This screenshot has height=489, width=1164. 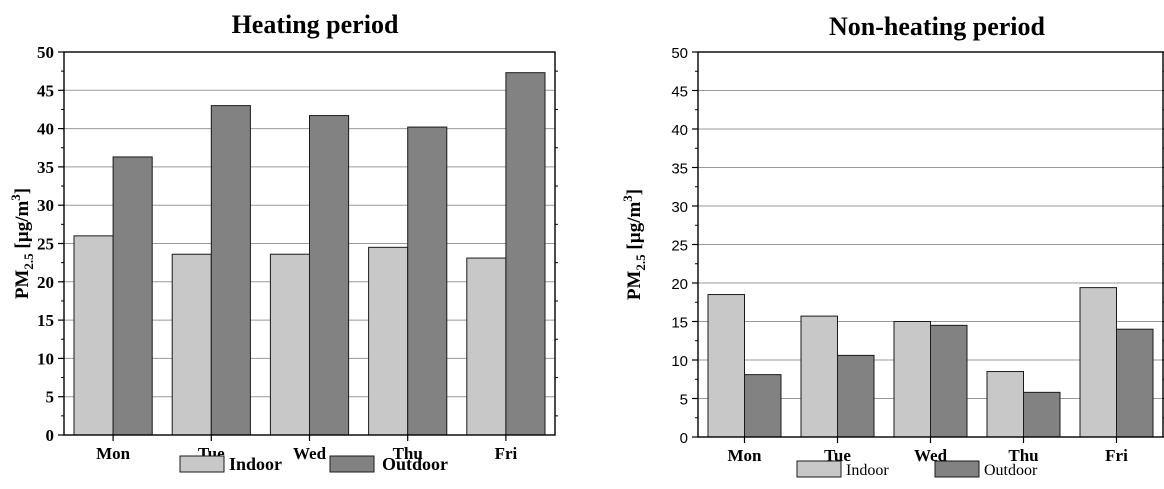 What do you see at coordinates (937, 26) in the screenshot?
I see `chart-title: Non-heating period` at bounding box center [937, 26].